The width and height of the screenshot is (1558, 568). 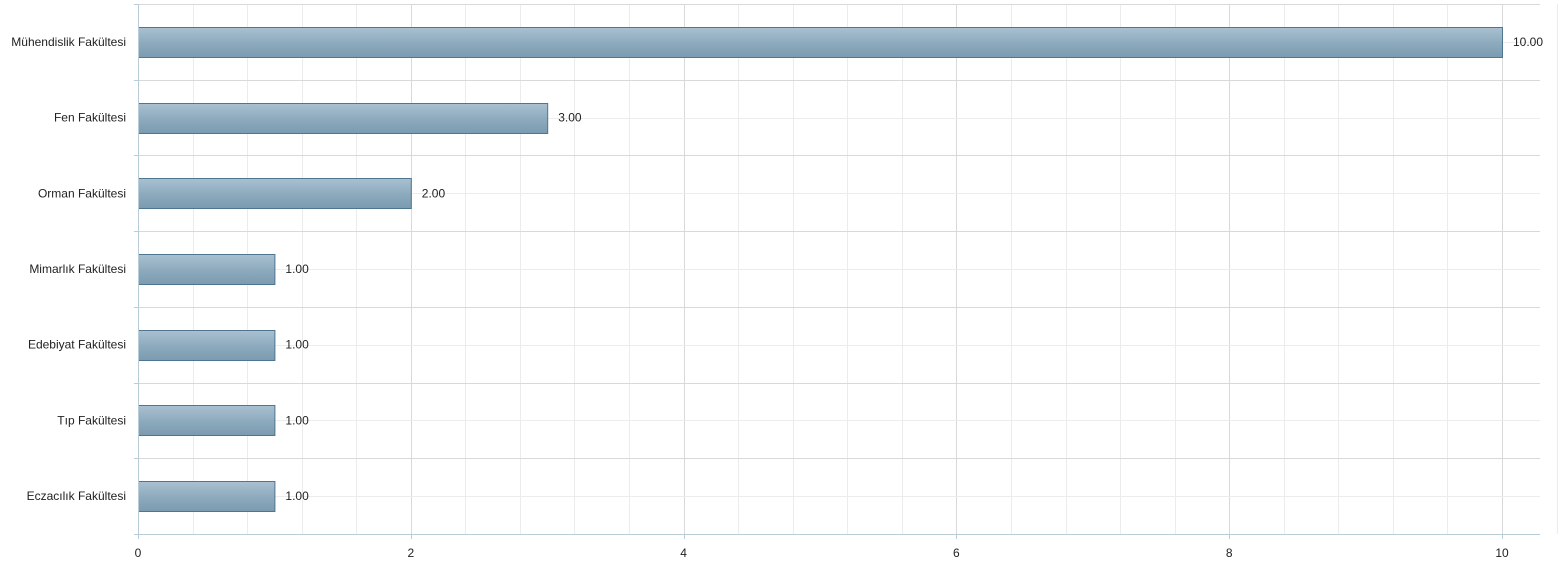 I want to click on category-label-6: Eczacılık Fakültesi, so click(x=76, y=496).